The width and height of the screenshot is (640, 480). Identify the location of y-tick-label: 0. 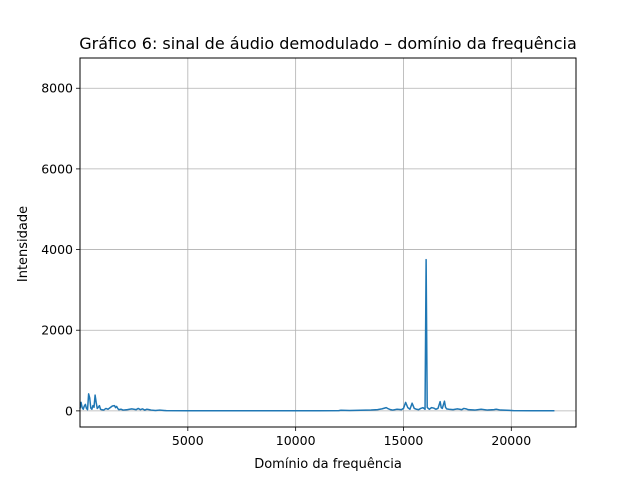
(69, 410).